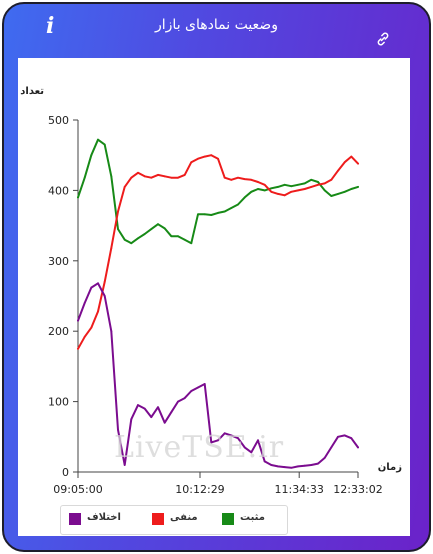 The image size is (433, 554). What do you see at coordinates (199, 489) in the screenshot?
I see `x-tick-label: 10:12:29` at bounding box center [199, 489].